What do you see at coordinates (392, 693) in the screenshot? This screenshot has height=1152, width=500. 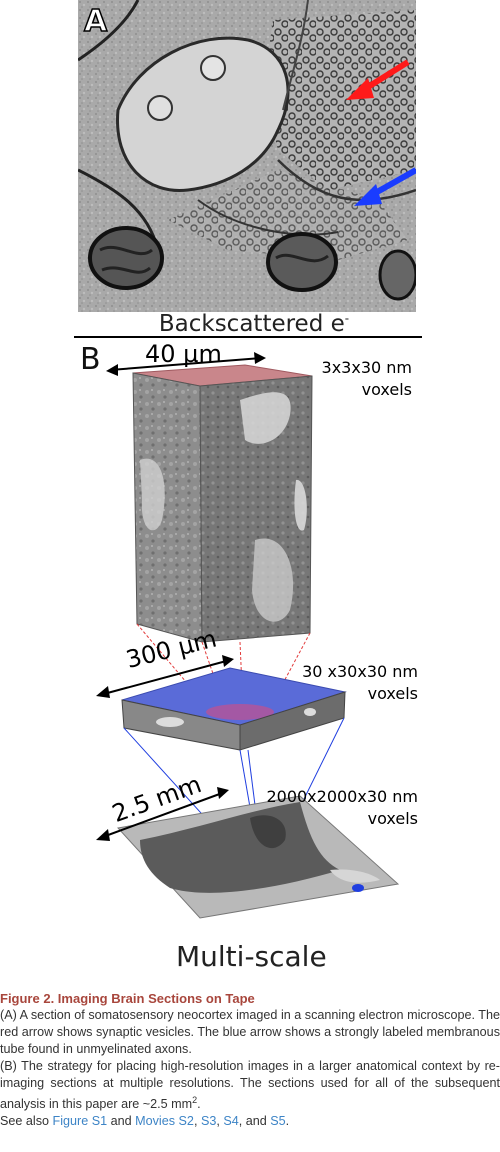 I see `voxel-label-2-line2: voxels` at bounding box center [392, 693].